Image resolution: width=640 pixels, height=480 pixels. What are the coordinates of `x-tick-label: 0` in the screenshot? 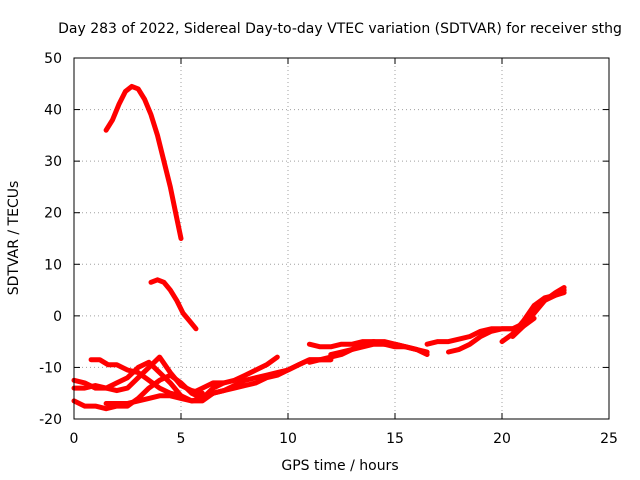 It's located at (74, 439).